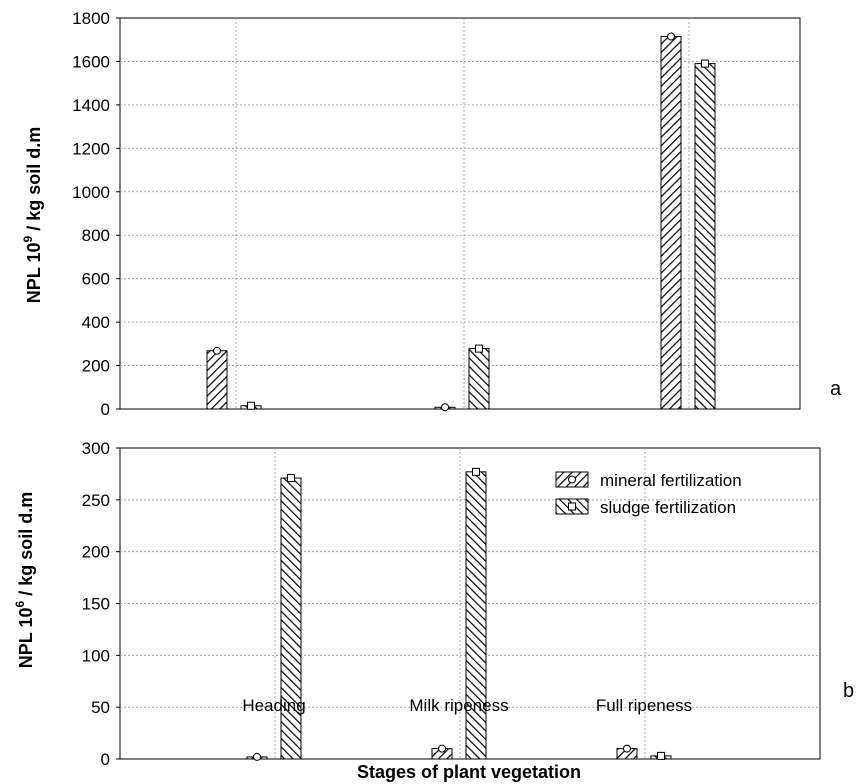 The height and width of the screenshot is (784, 861). What do you see at coordinates (96, 448) in the screenshot?
I see `y-tick-label: 300` at bounding box center [96, 448].